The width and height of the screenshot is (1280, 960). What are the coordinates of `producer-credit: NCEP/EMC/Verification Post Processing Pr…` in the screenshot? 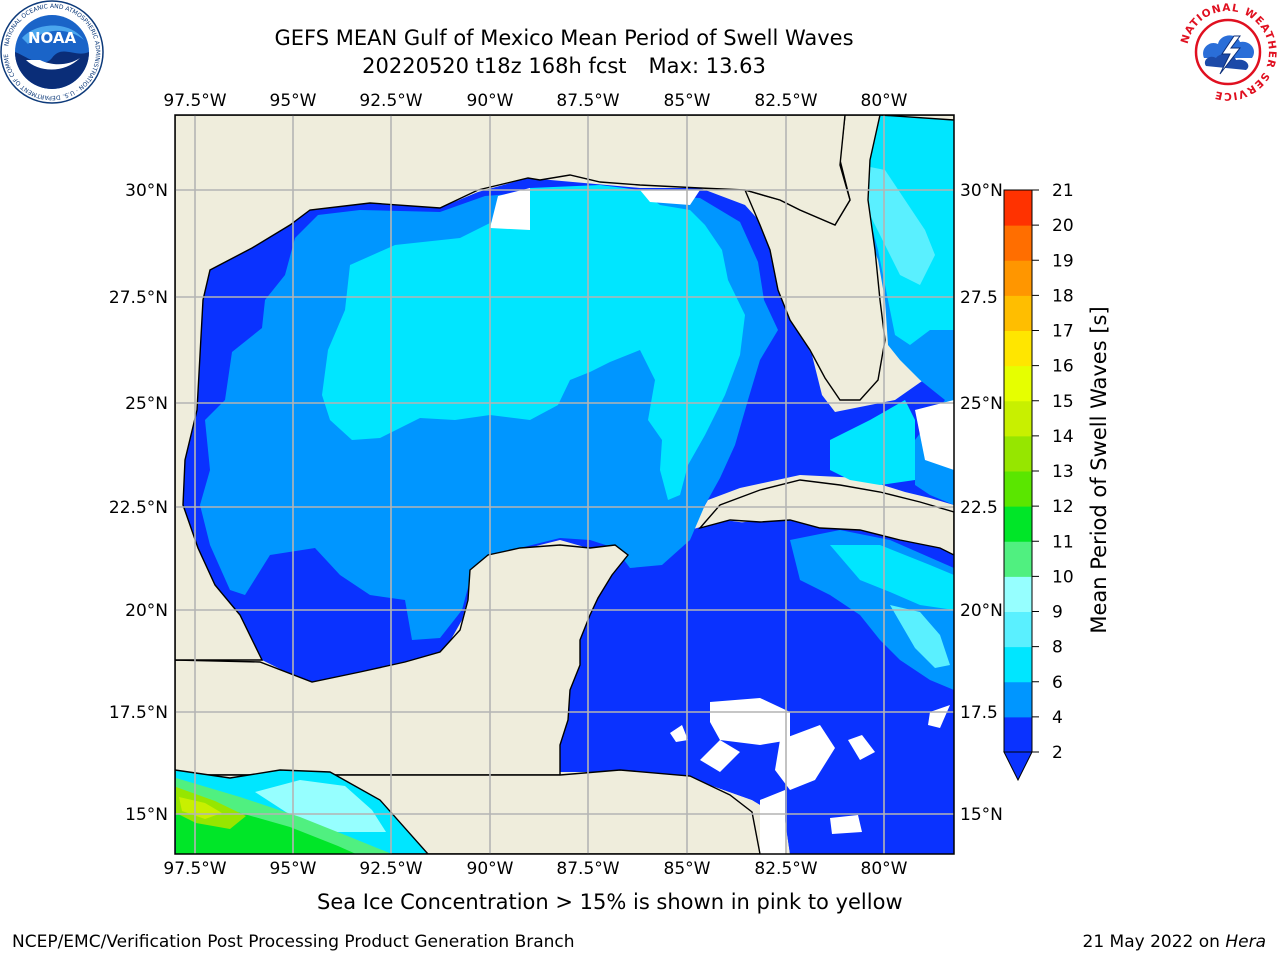 It's located at (293, 942).